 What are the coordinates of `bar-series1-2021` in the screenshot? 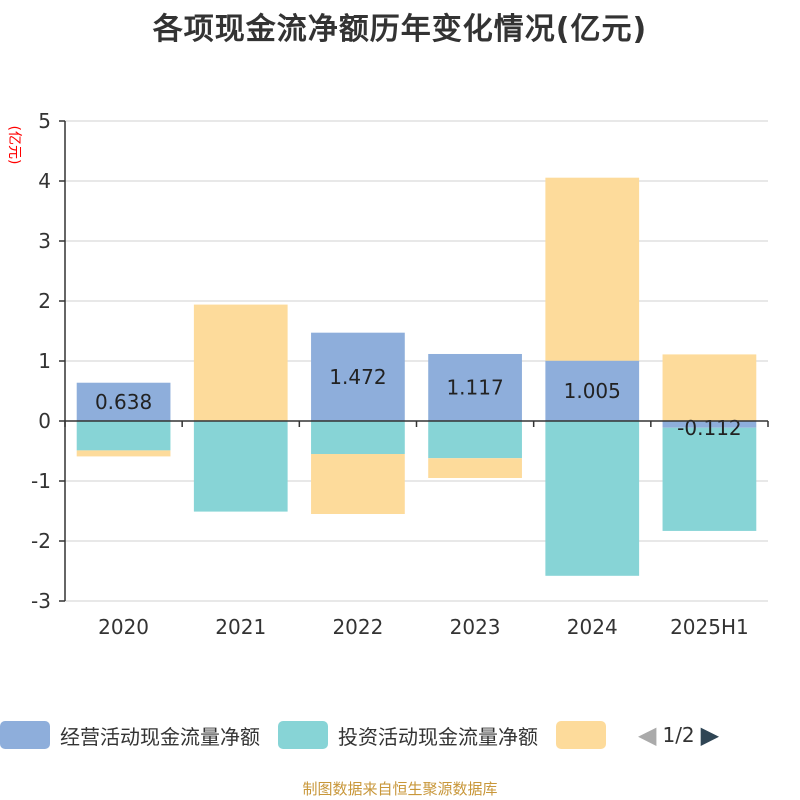 It's located at (240, 466).